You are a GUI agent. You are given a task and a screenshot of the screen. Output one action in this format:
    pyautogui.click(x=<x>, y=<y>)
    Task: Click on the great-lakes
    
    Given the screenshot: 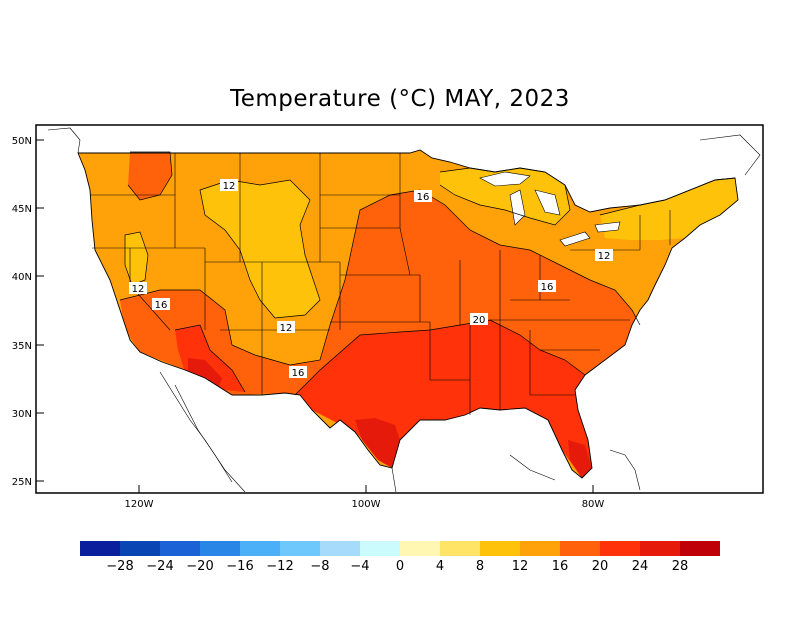 What is the action you would take?
    pyautogui.click(x=550, y=209)
    